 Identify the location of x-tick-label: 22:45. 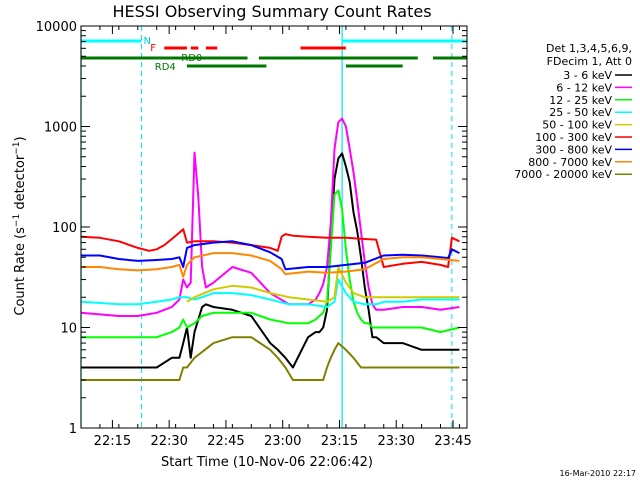
(225, 441).